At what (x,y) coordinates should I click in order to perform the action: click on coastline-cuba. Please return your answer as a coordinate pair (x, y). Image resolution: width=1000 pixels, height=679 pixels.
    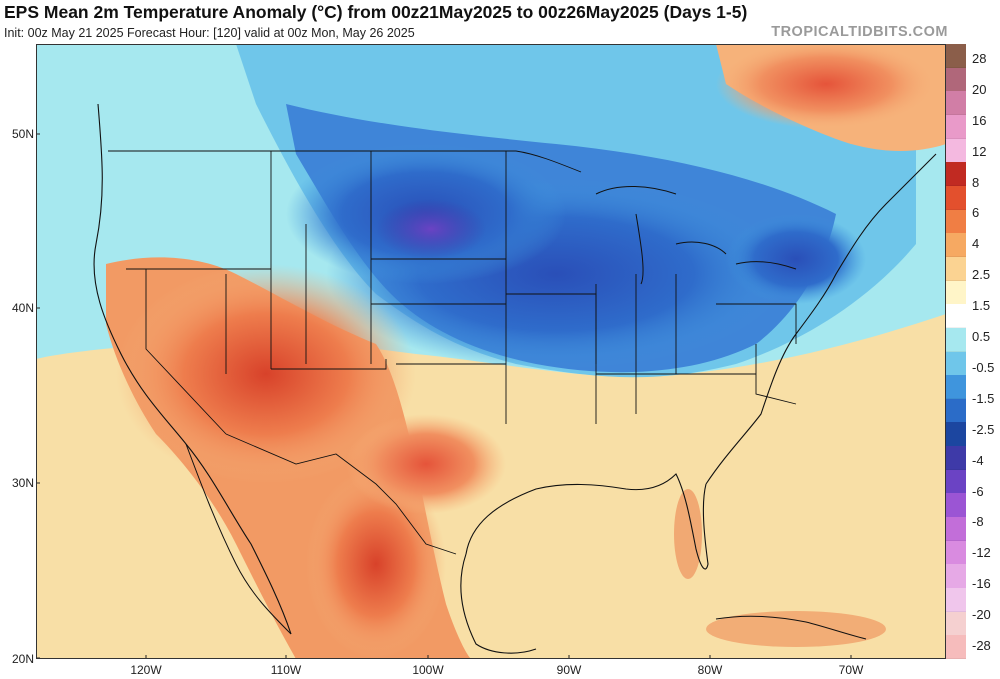
    Looking at the image, I should click on (791, 627).